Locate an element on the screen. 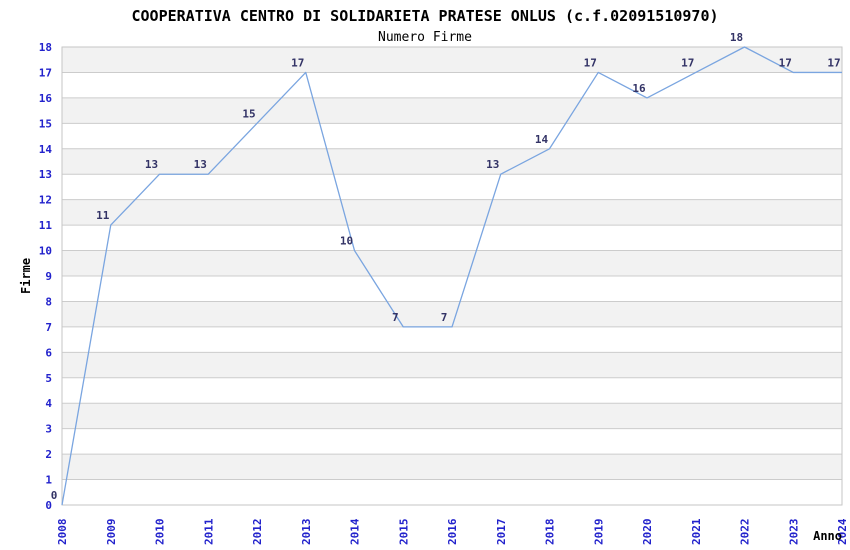 The height and width of the screenshot is (550, 850). y-tick-label: 10 is located at coordinates (45, 251).